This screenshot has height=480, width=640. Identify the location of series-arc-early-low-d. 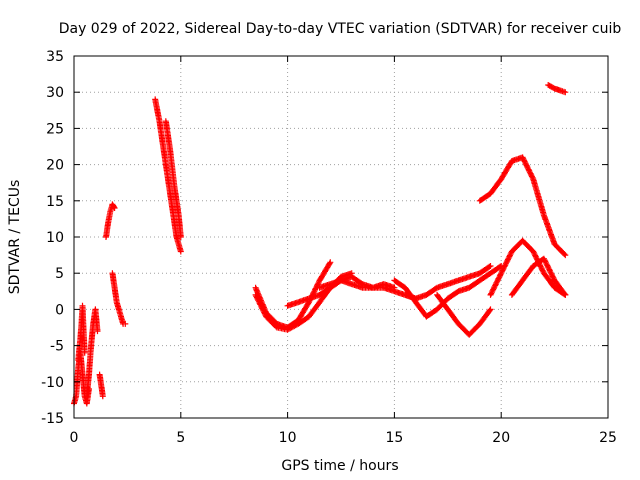
(101, 385).